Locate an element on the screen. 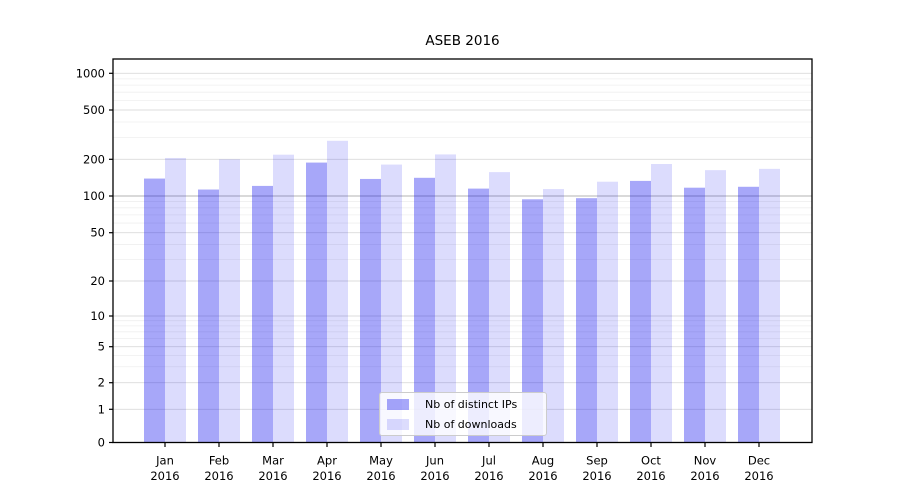 This screenshot has height=500, width=900. bar-distinct-ips-Oct-2016 is located at coordinates (640, 311).